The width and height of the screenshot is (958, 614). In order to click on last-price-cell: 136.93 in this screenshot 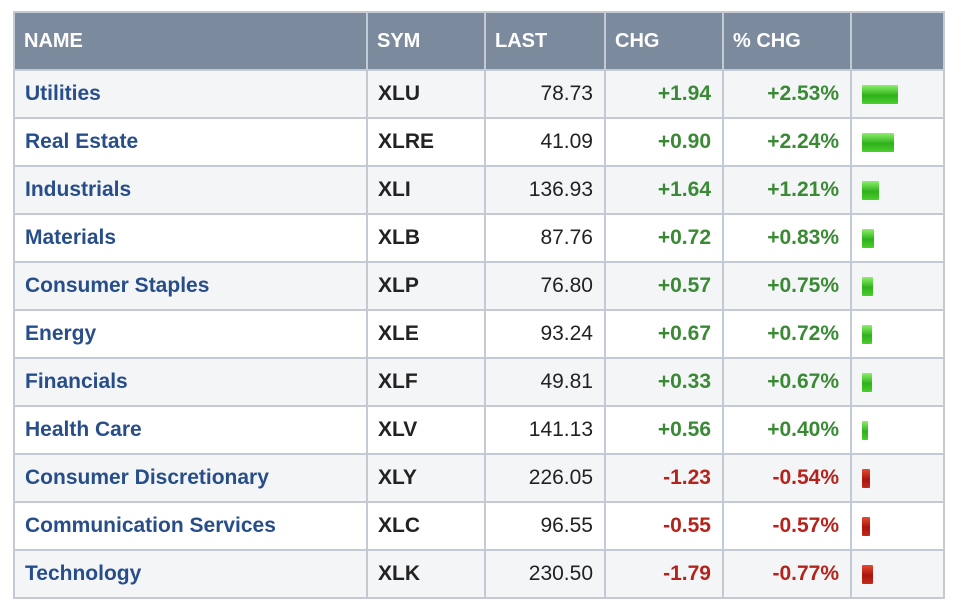, I will do `click(545, 190)`.